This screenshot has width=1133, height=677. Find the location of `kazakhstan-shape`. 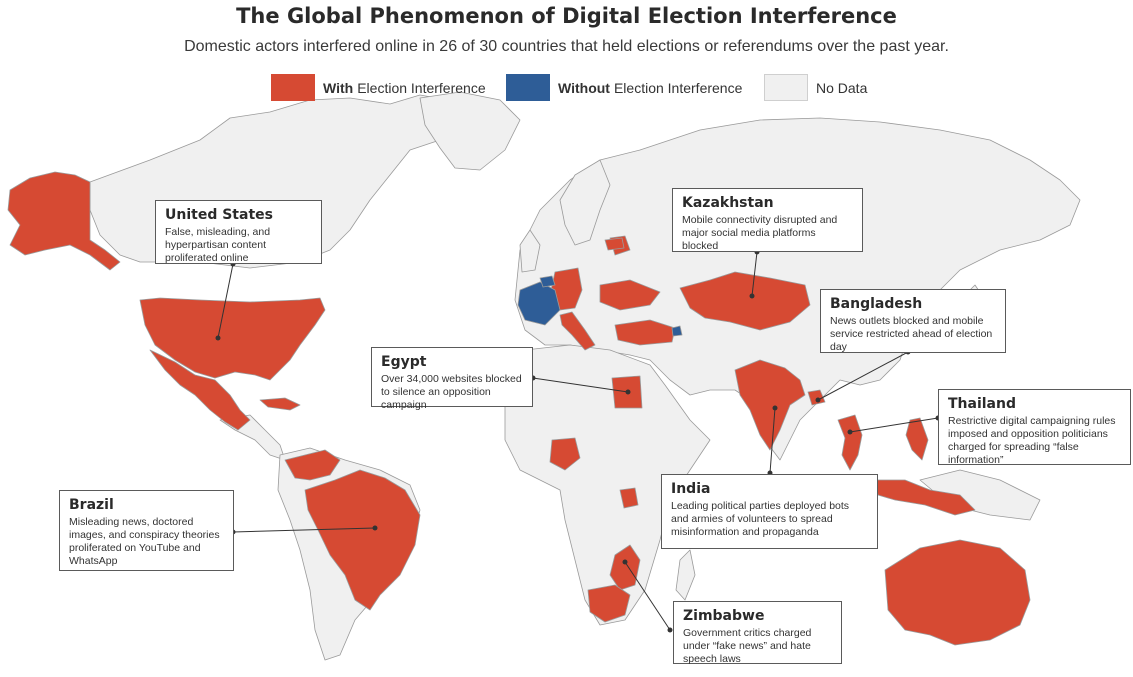

kazakhstan-shape is located at coordinates (745, 301).